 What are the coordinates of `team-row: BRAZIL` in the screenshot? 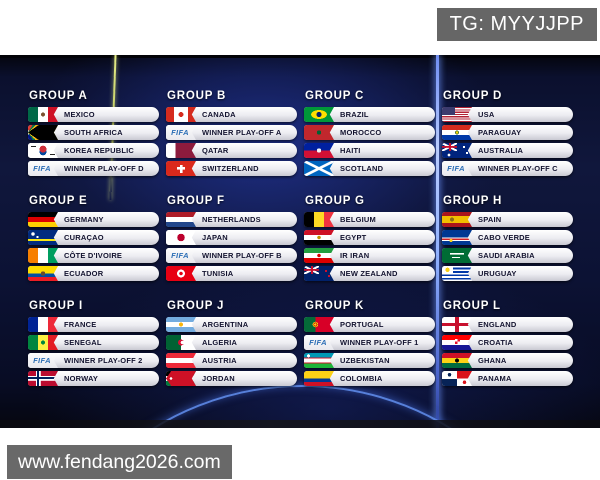 It's located at (369, 114).